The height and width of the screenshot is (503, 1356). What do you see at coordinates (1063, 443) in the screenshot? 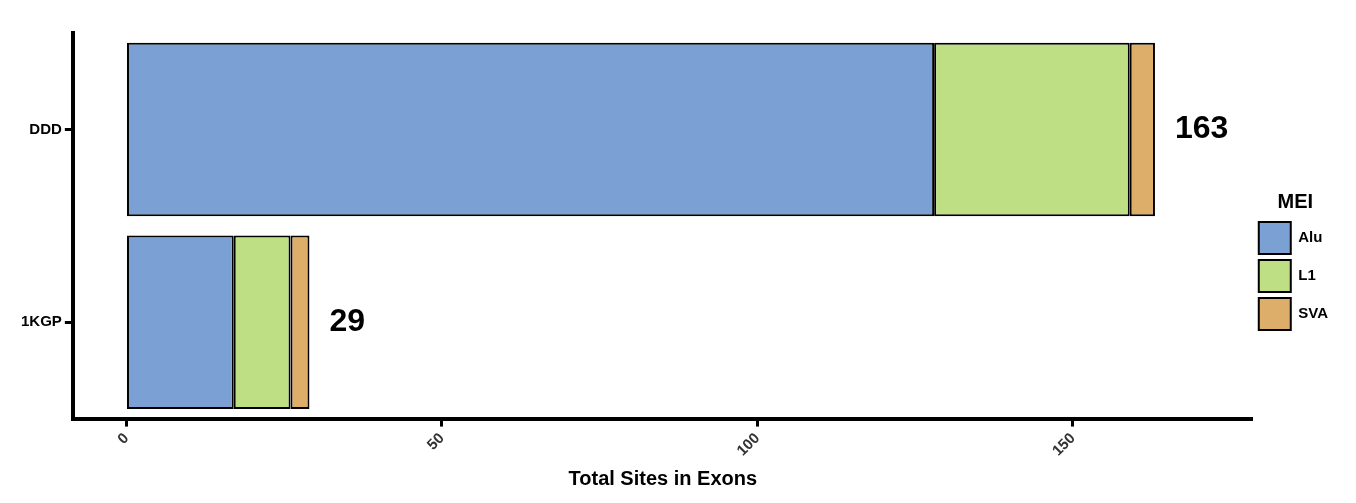
I see `x-tick-label: 150` at bounding box center [1063, 443].